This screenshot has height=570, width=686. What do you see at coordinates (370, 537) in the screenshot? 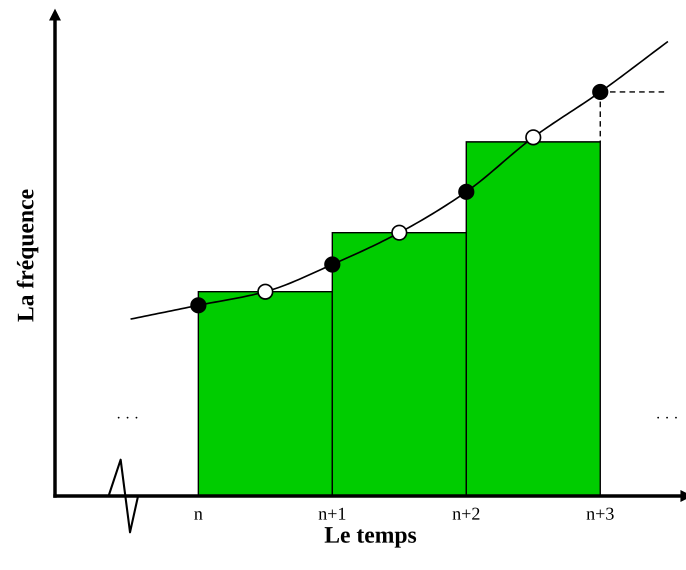
I see `x-axis-title: Le temps` at bounding box center [370, 537].